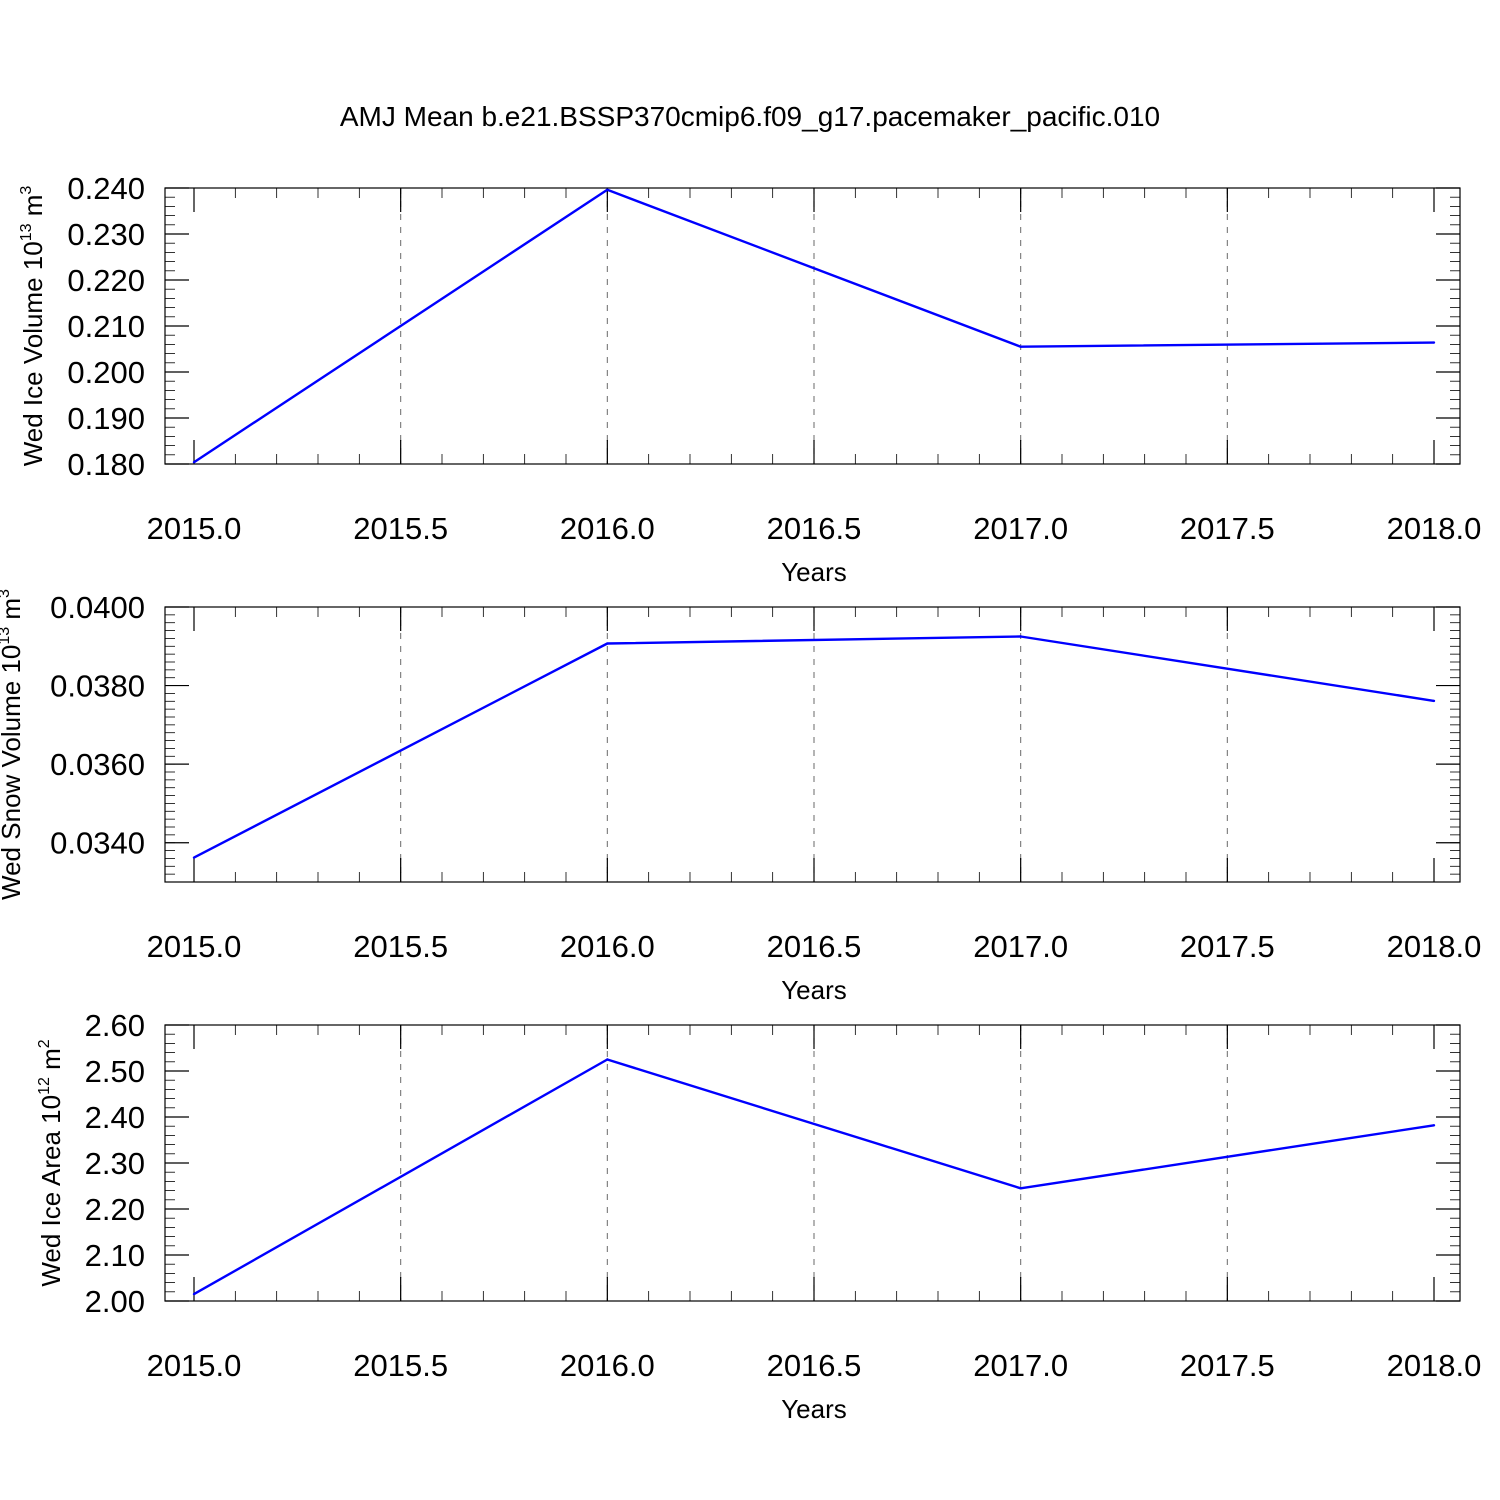 The image size is (1500, 1500). I want to click on y-axis-label-prefix: Wed Ice Area 10, so click(51, 1191).